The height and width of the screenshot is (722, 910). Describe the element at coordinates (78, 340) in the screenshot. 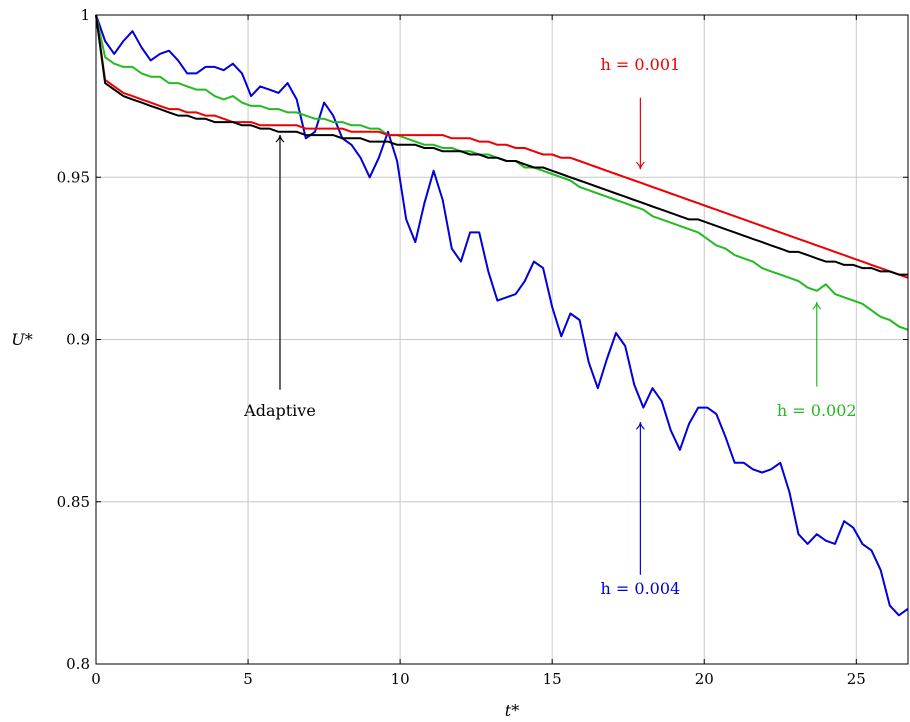

I see `y-tick-label-2: 0.9` at that location.